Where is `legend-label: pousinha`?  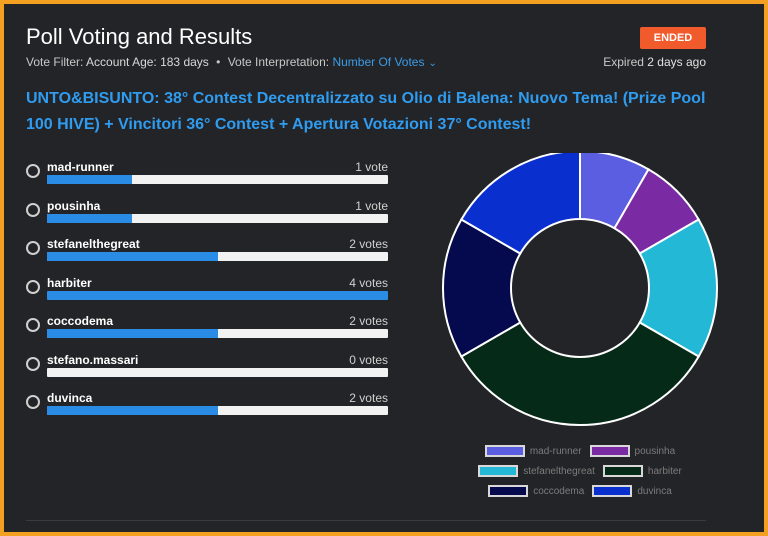
legend-label: pousinha is located at coordinates (655, 451).